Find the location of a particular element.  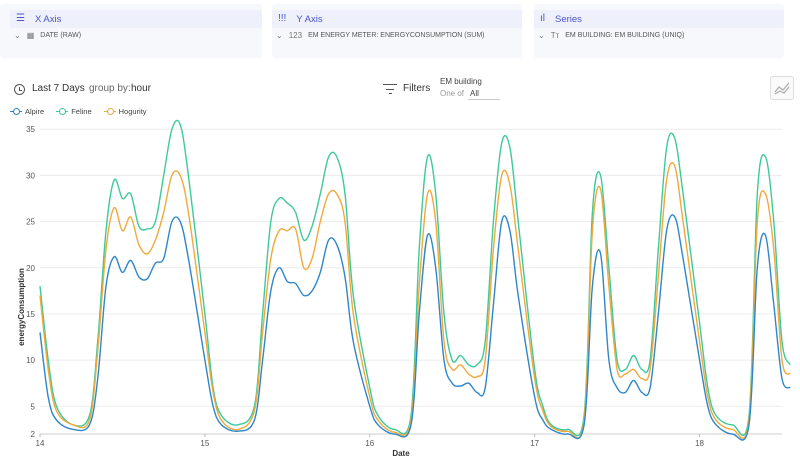

legend-swatch-feline is located at coordinates (62, 111).